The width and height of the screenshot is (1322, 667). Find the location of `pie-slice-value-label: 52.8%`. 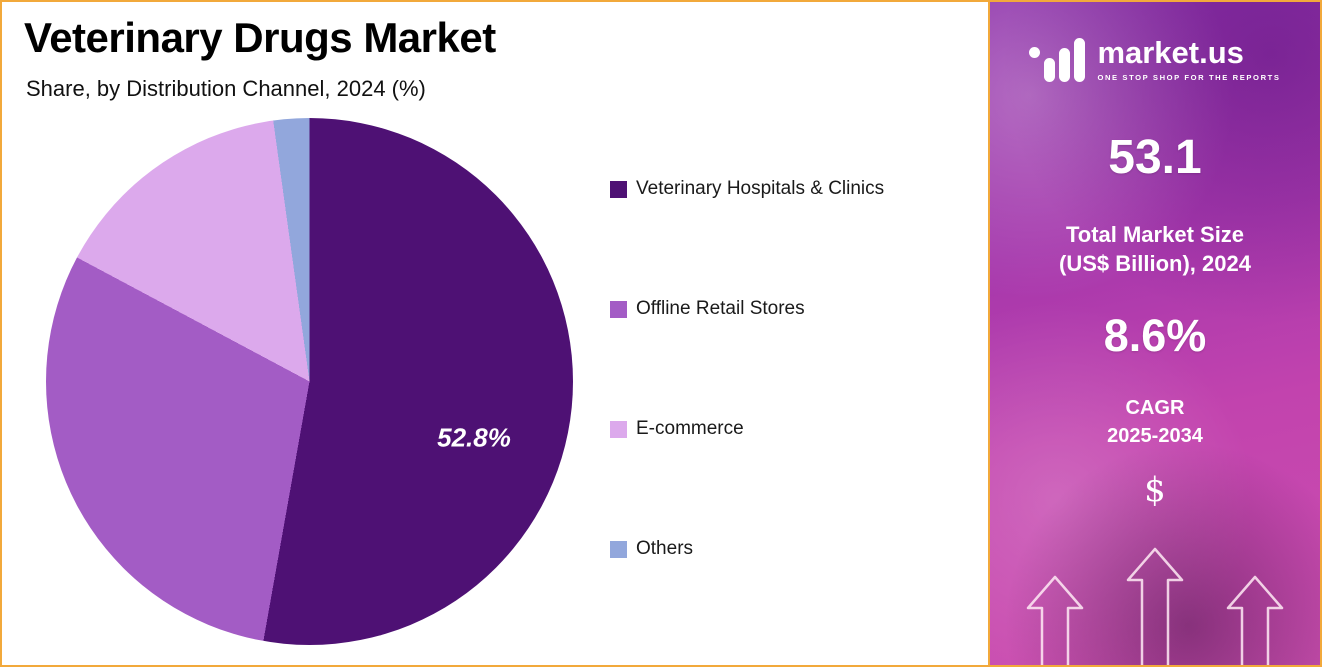

pie-slice-value-label: 52.8% is located at coordinates (474, 437).